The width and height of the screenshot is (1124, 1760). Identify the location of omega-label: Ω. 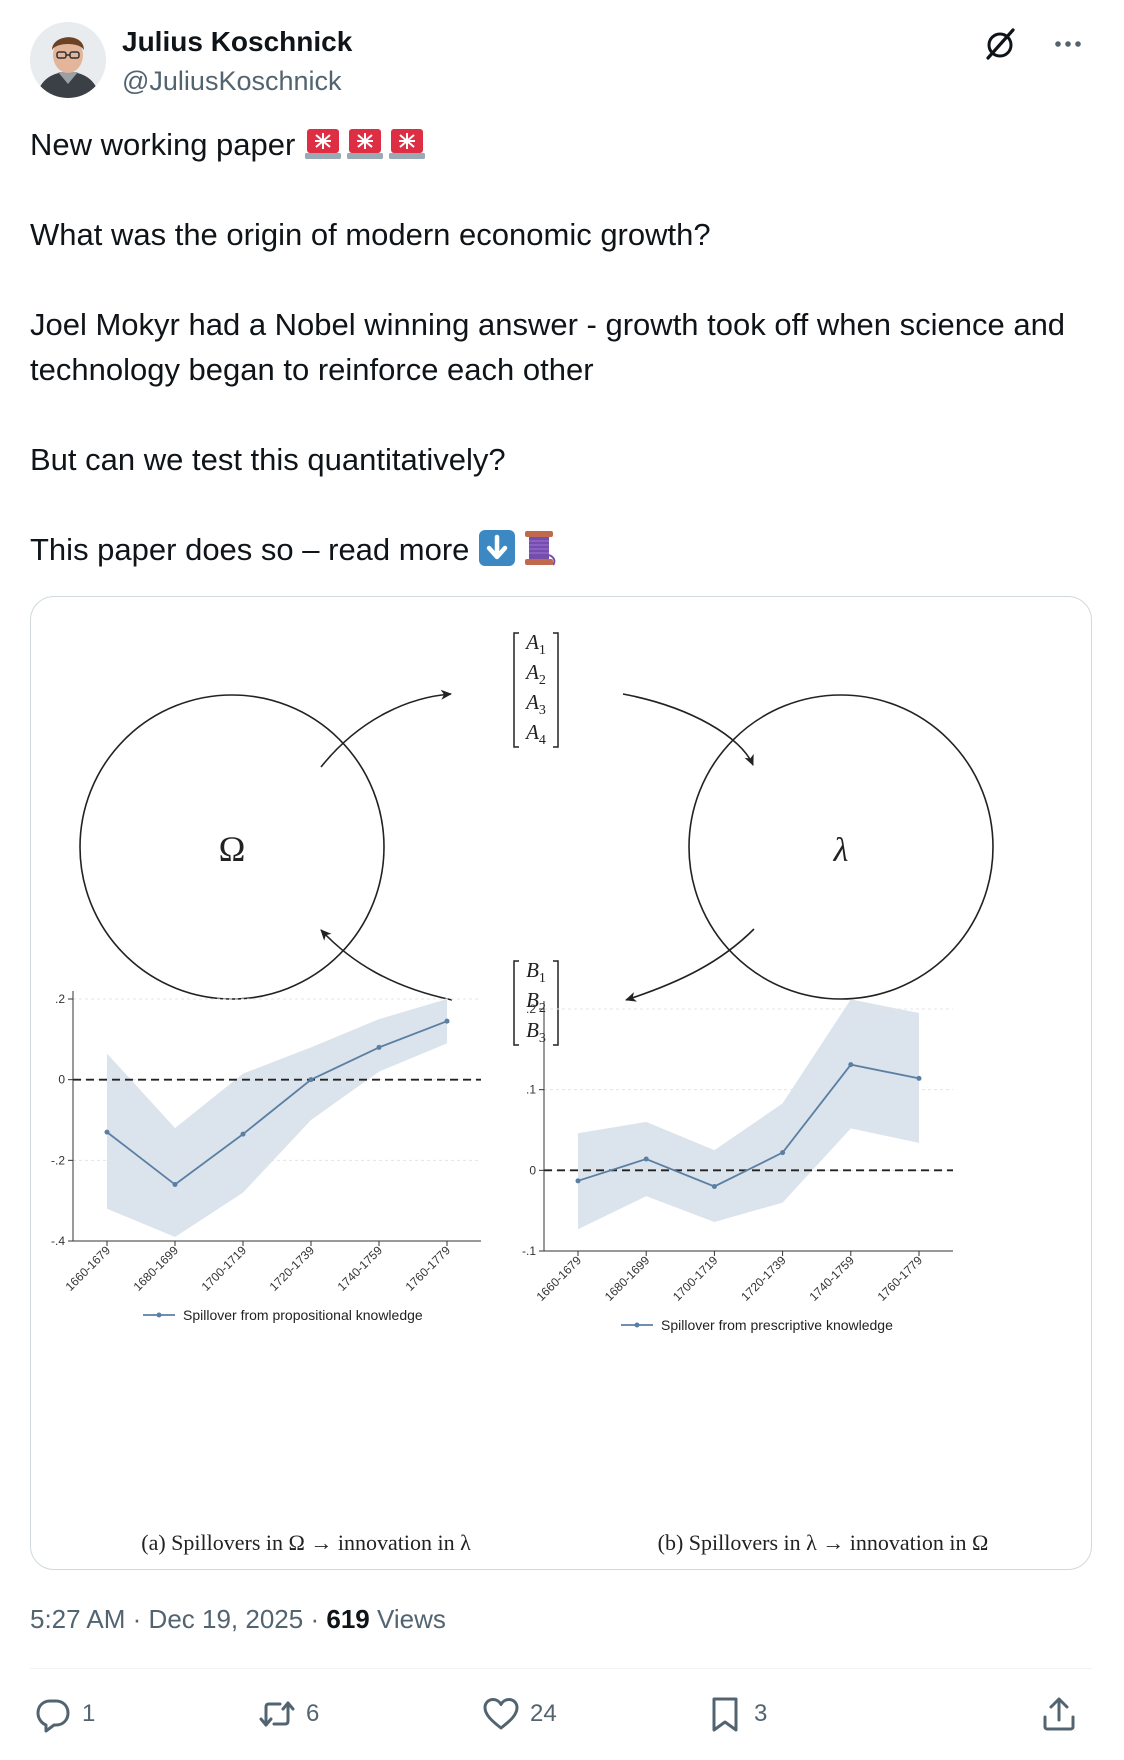
(232, 849).